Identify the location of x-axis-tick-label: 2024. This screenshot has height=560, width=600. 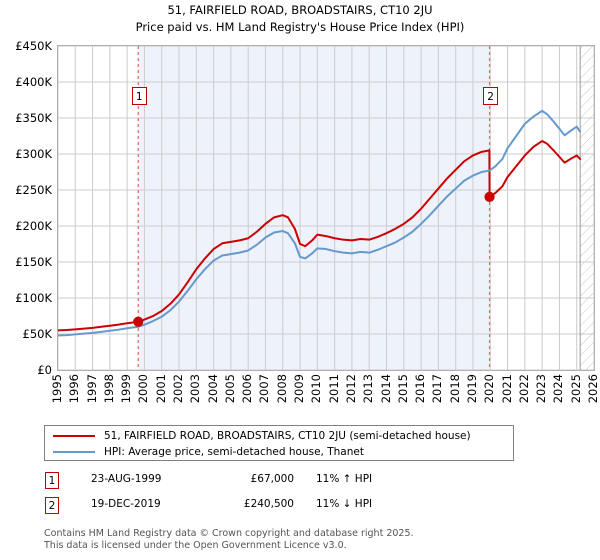
(558, 389).